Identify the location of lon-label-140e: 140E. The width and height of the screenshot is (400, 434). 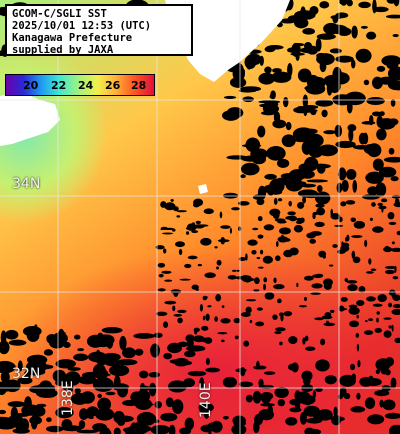
(206, 400).